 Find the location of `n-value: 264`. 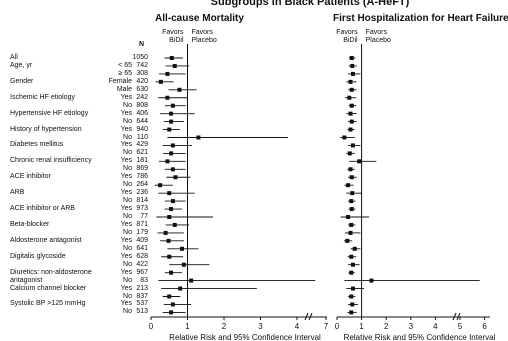

n-value: 264 is located at coordinates (142, 185).